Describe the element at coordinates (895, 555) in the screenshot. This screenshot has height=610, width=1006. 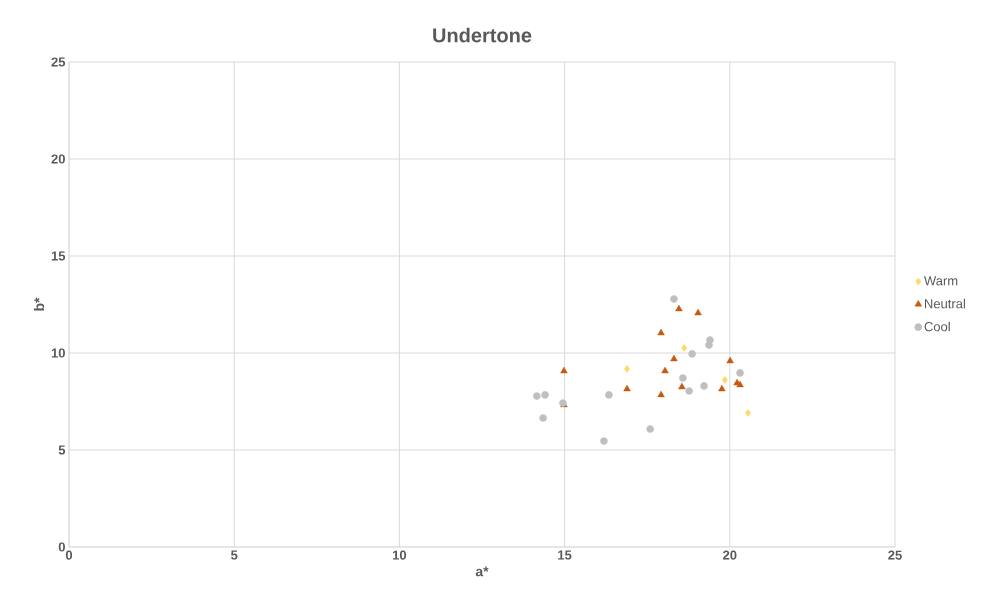
I see `x-tick-label: 25` at that location.